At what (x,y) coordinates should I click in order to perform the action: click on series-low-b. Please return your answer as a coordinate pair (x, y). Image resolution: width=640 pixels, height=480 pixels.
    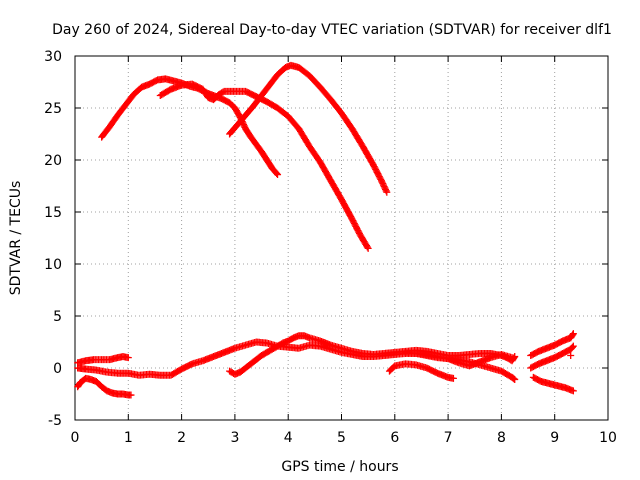
    Looking at the image, I should click on (104, 386).